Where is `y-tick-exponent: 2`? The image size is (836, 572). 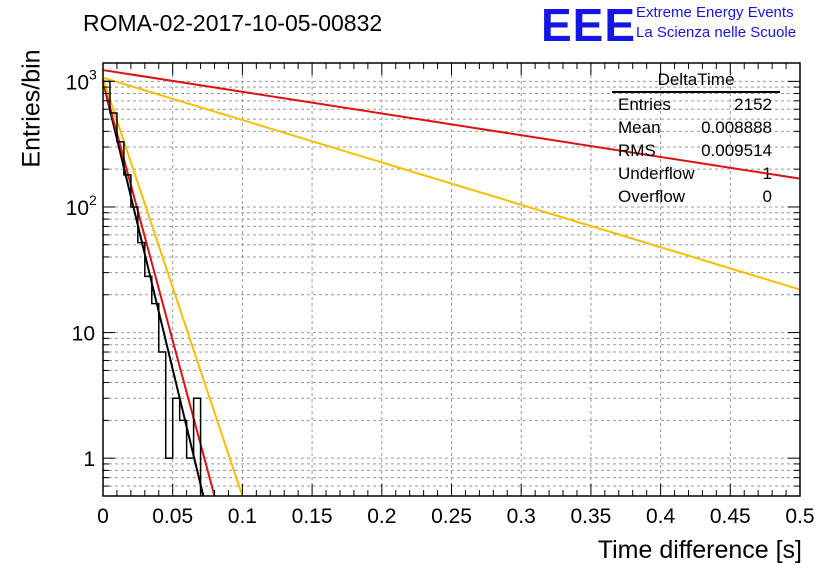
y-tick-exponent: 2 is located at coordinates (93, 200).